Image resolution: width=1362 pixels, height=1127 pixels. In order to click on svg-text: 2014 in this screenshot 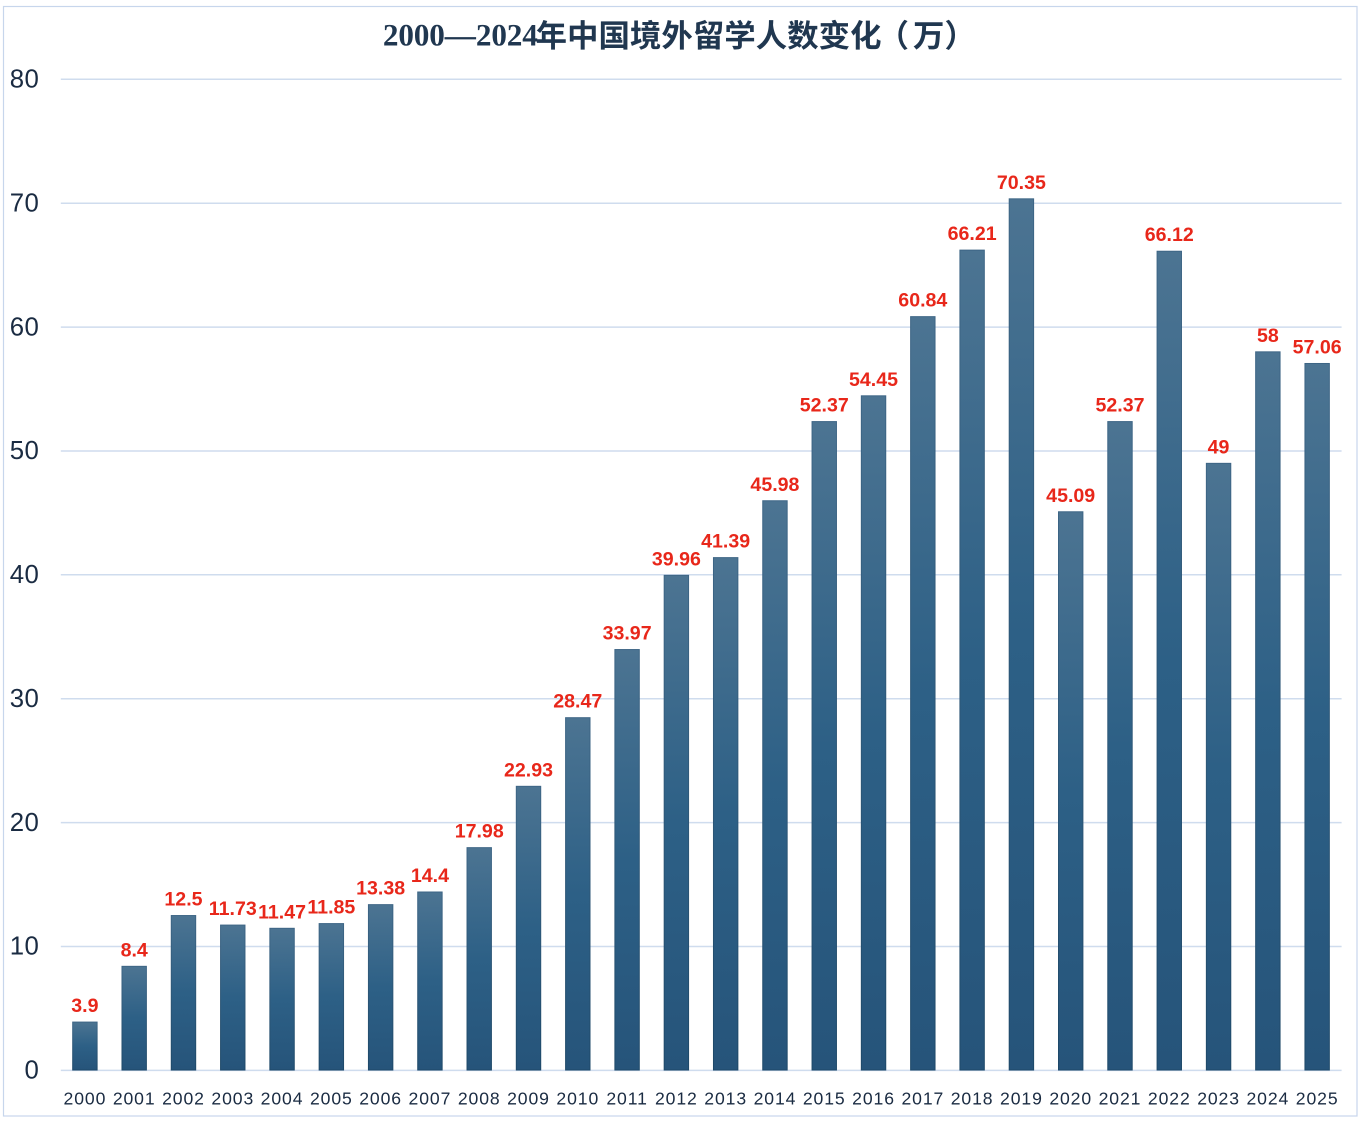, I will do `click(775, 1099)`.